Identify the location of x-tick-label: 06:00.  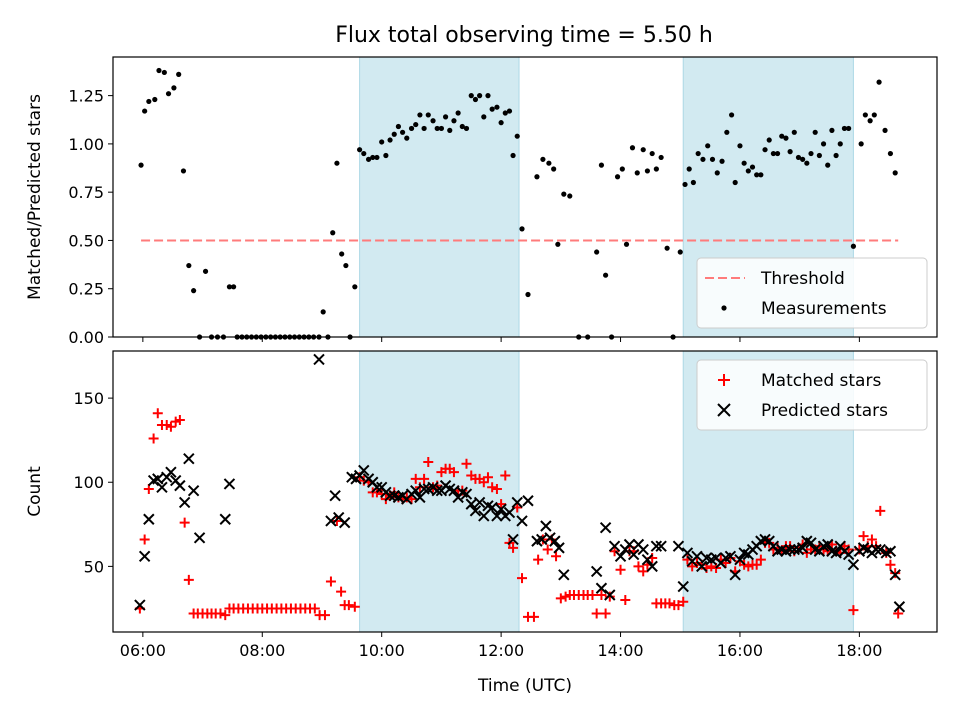
(143, 650).